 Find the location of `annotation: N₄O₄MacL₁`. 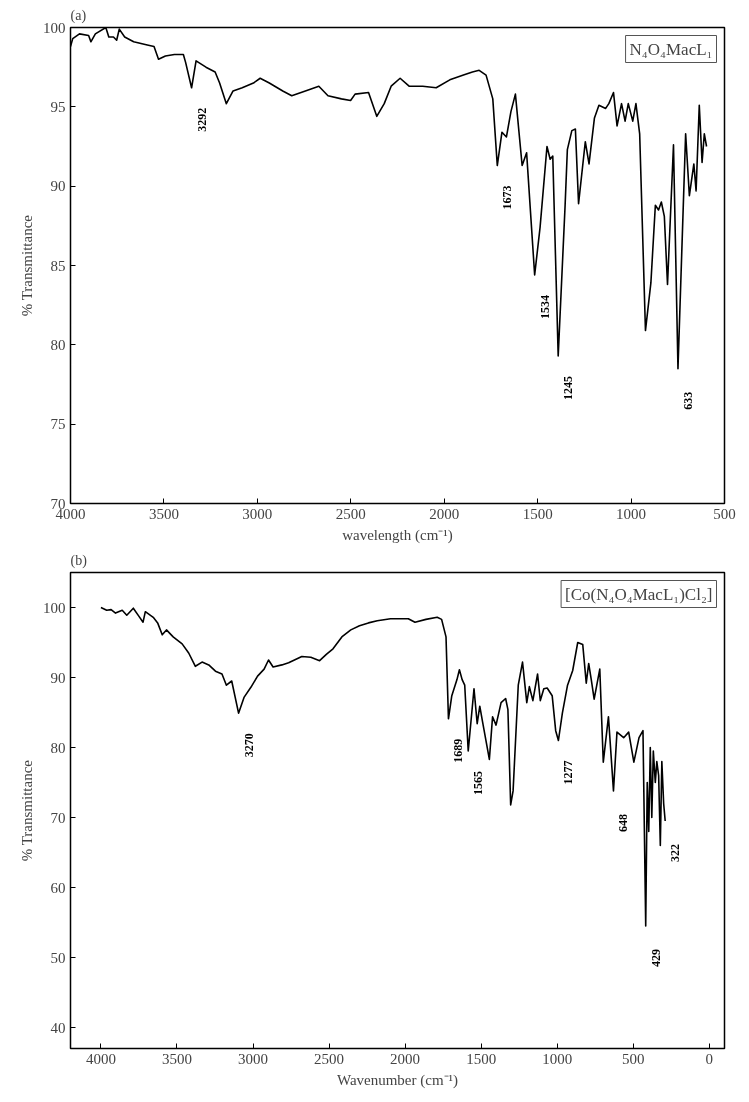

annotation: N₄O₄MacL₁ is located at coordinates (671, 49).